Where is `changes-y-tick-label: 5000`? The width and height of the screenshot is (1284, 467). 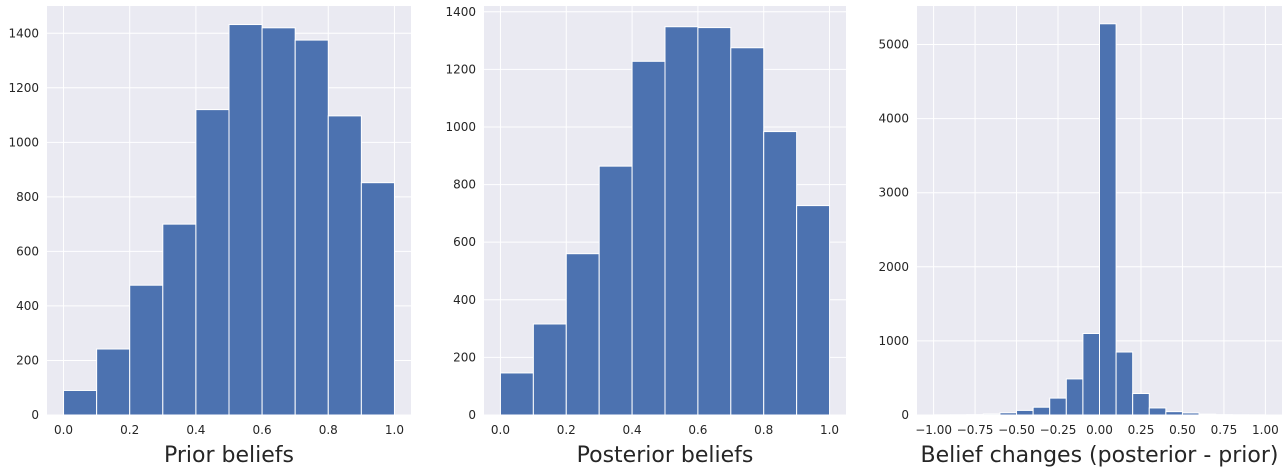 changes-y-tick-label: 5000 is located at coordinates (893, 45).